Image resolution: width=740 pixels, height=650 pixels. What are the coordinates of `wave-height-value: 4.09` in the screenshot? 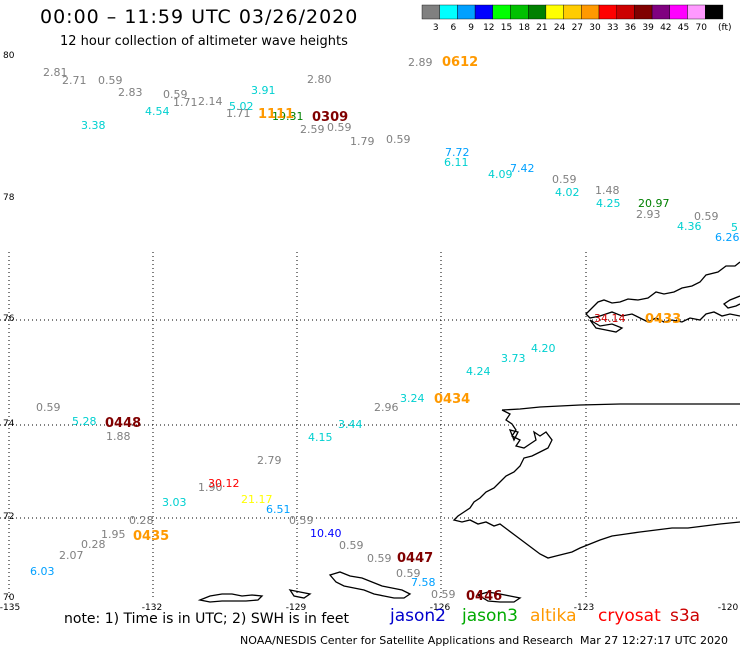 It's located at (500, 174).